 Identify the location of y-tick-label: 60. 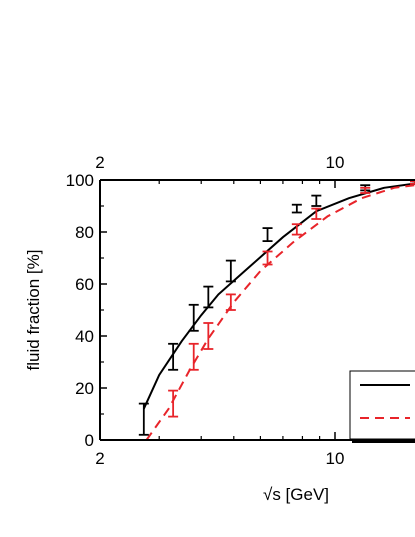
(84, 284).